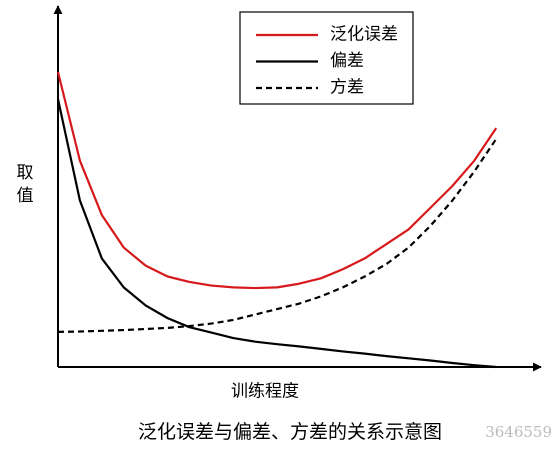 The image size is (558, 453). I want to click on watermark: 3646559, so click(518, 432).